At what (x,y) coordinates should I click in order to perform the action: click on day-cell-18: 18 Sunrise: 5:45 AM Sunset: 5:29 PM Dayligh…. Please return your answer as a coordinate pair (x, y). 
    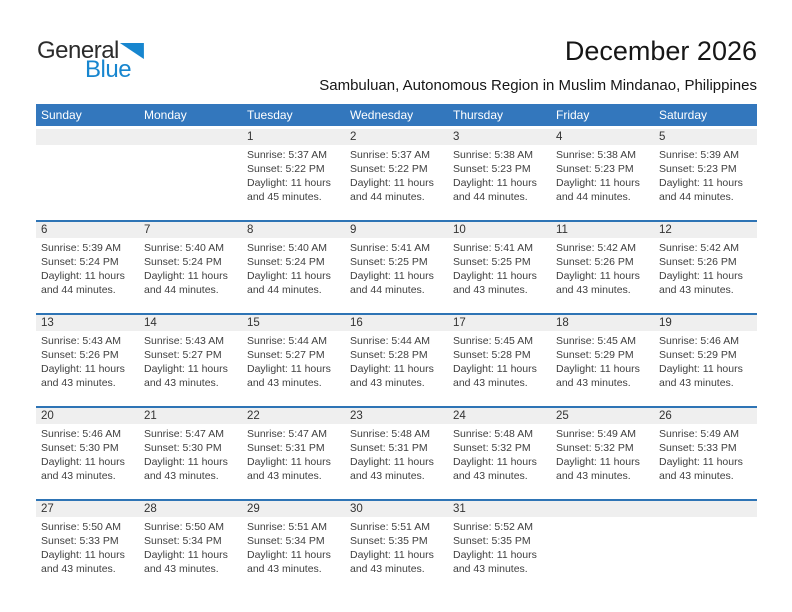
    Looking at the image, I should click on (602, 360).